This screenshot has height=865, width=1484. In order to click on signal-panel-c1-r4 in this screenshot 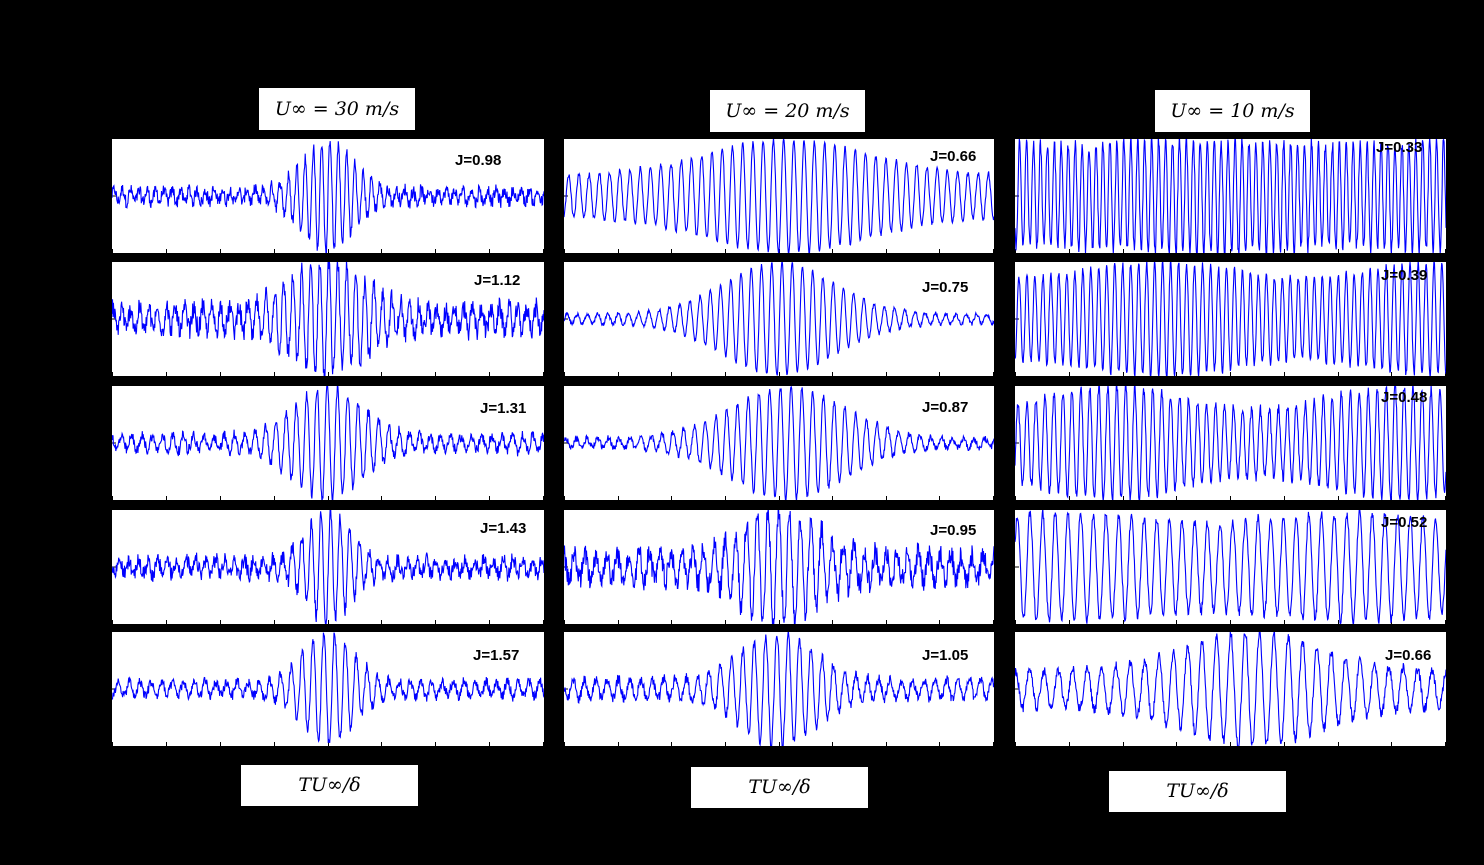, I will do `click(328, 567)`.